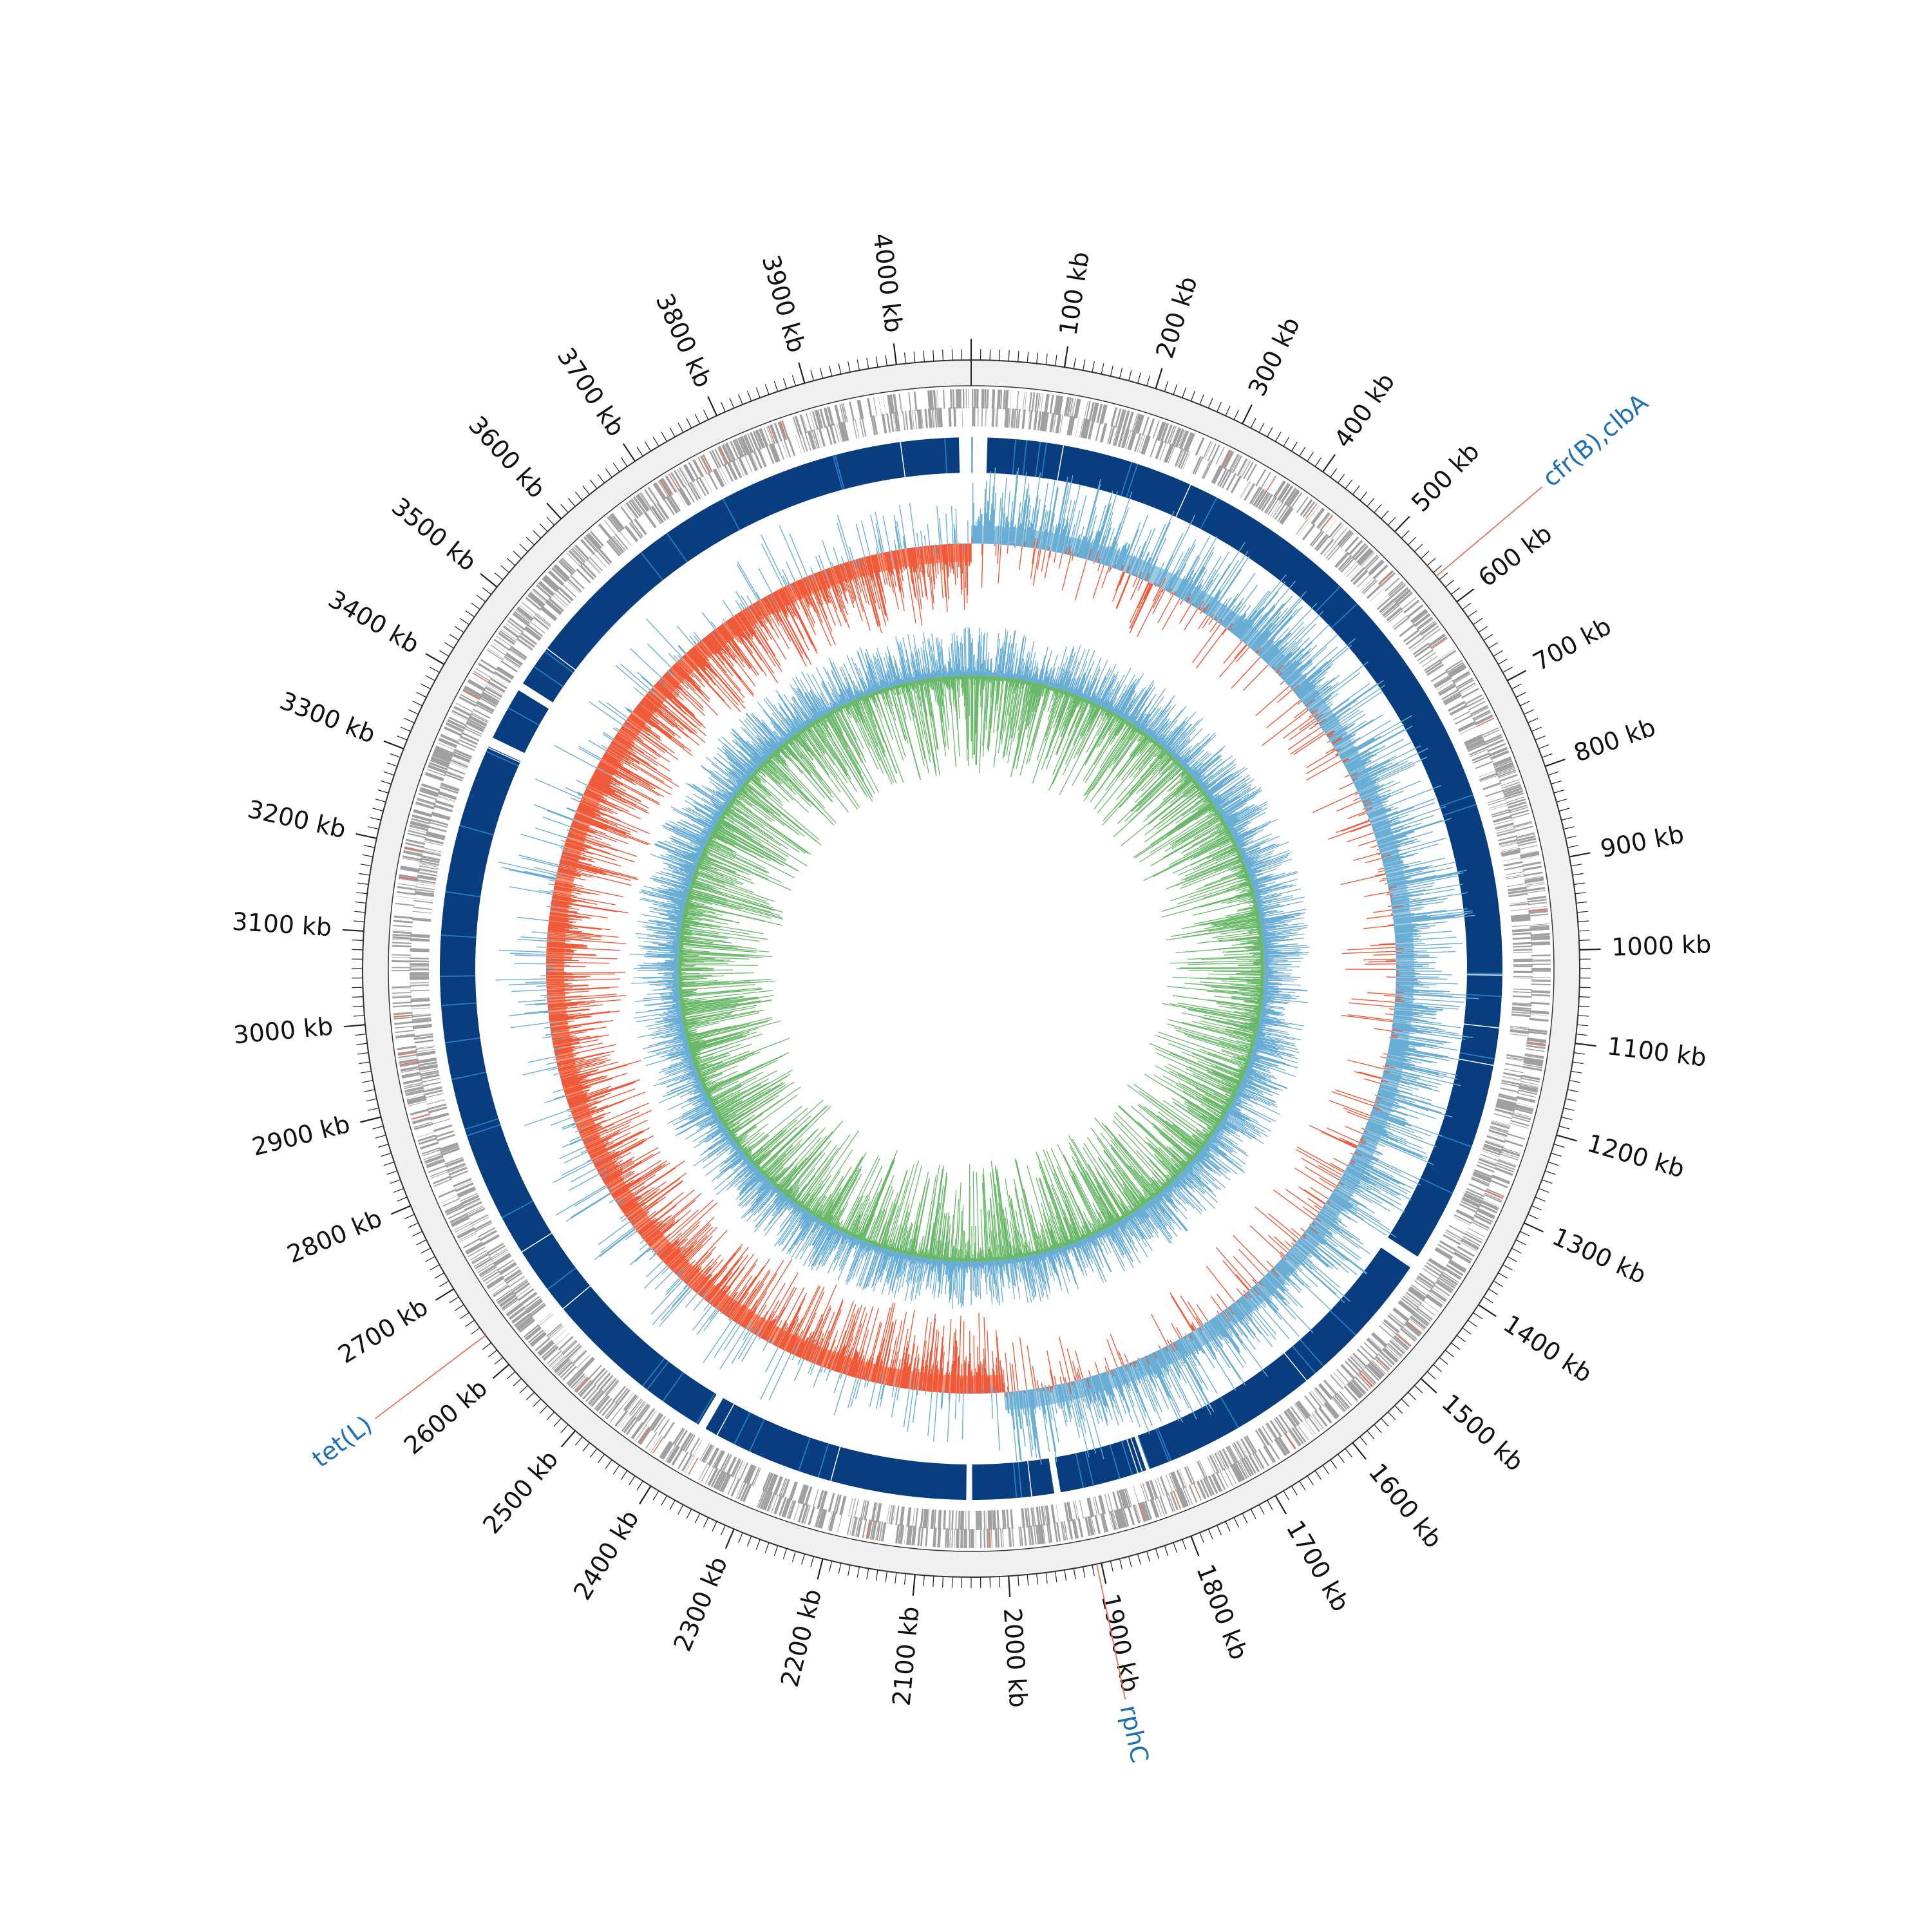 The width and height of the screenshot is (1932, 1932). Describe the element at coordinates (684, 340) in the screenshot. I see `tick-label: 3800 kb` at that location.